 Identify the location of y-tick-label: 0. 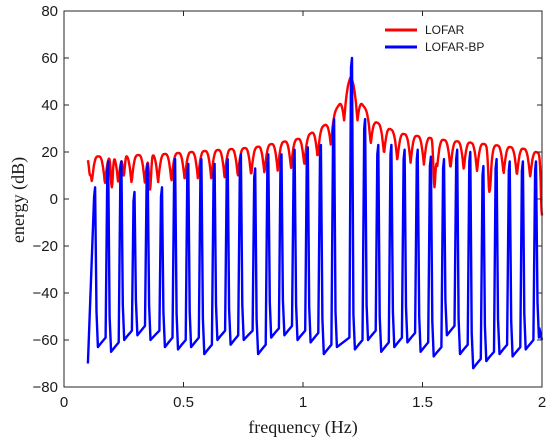
(54, 199).